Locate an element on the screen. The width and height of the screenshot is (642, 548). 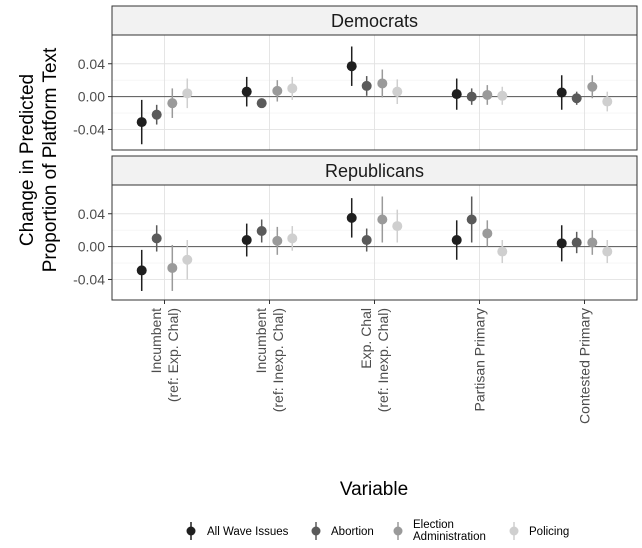
facet-title: Democrats is located at coordinates (374, 21).